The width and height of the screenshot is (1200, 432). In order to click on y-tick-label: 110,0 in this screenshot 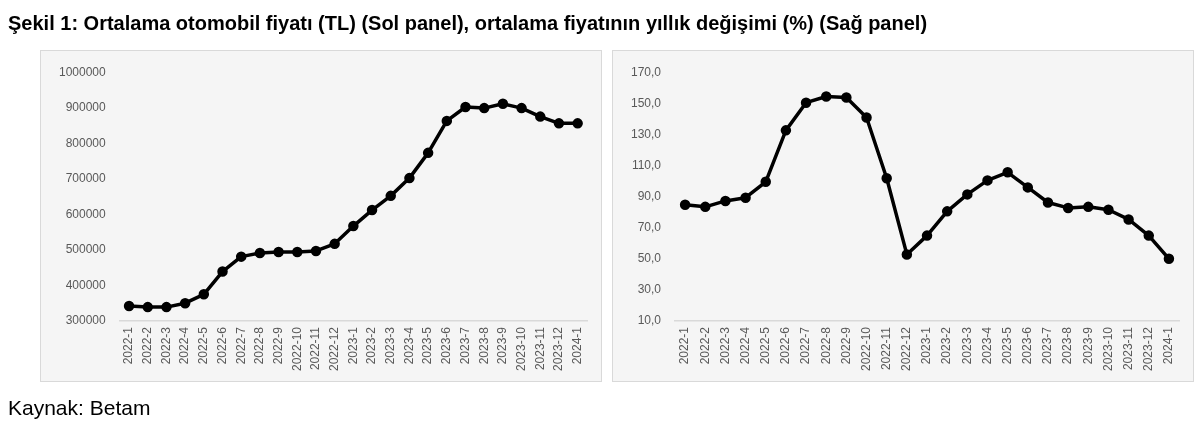, I will do `click(646, 164)`.